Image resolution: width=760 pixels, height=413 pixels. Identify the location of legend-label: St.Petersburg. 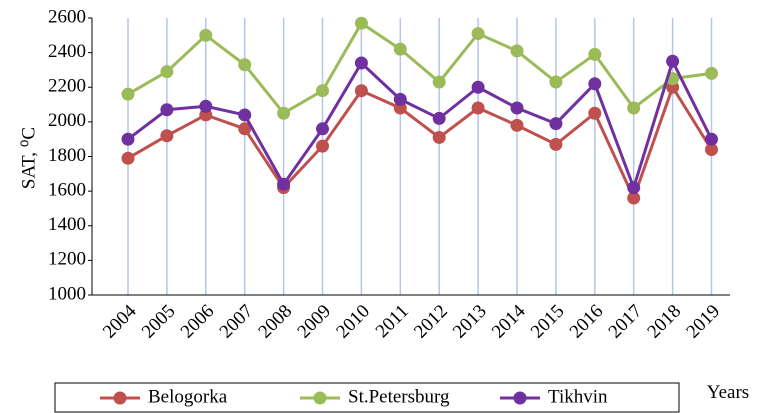
(399, 396).